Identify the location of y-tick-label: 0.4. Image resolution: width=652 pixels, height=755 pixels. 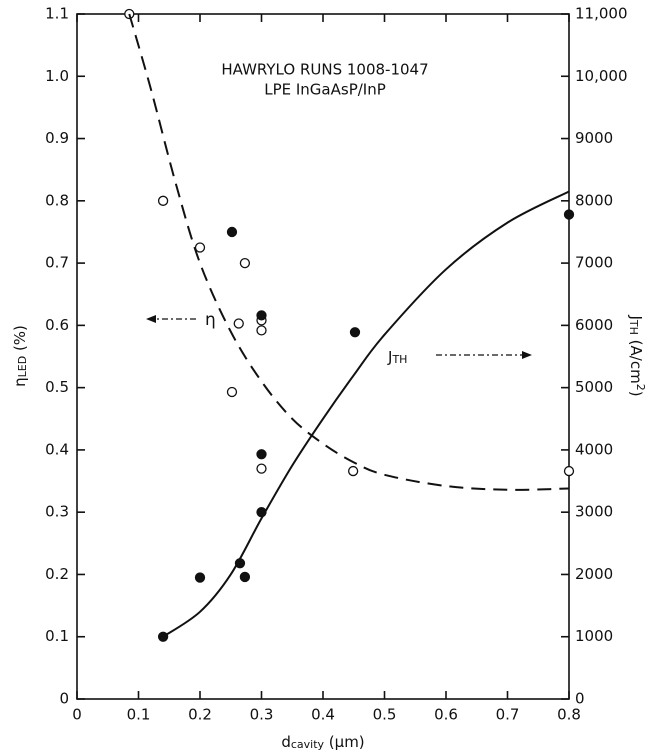
(57, 449).